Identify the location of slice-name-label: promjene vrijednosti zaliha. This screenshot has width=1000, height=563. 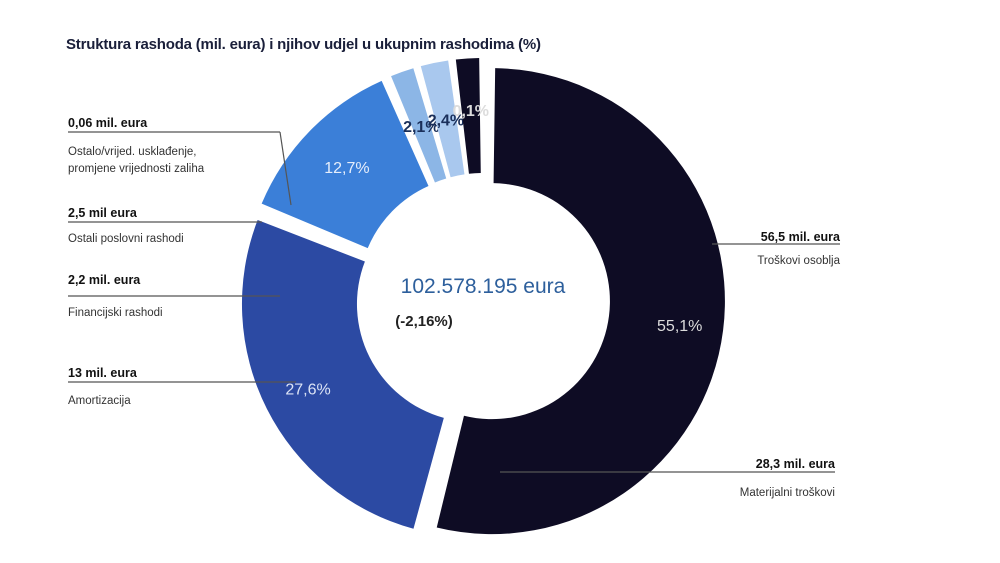
(136, 169).